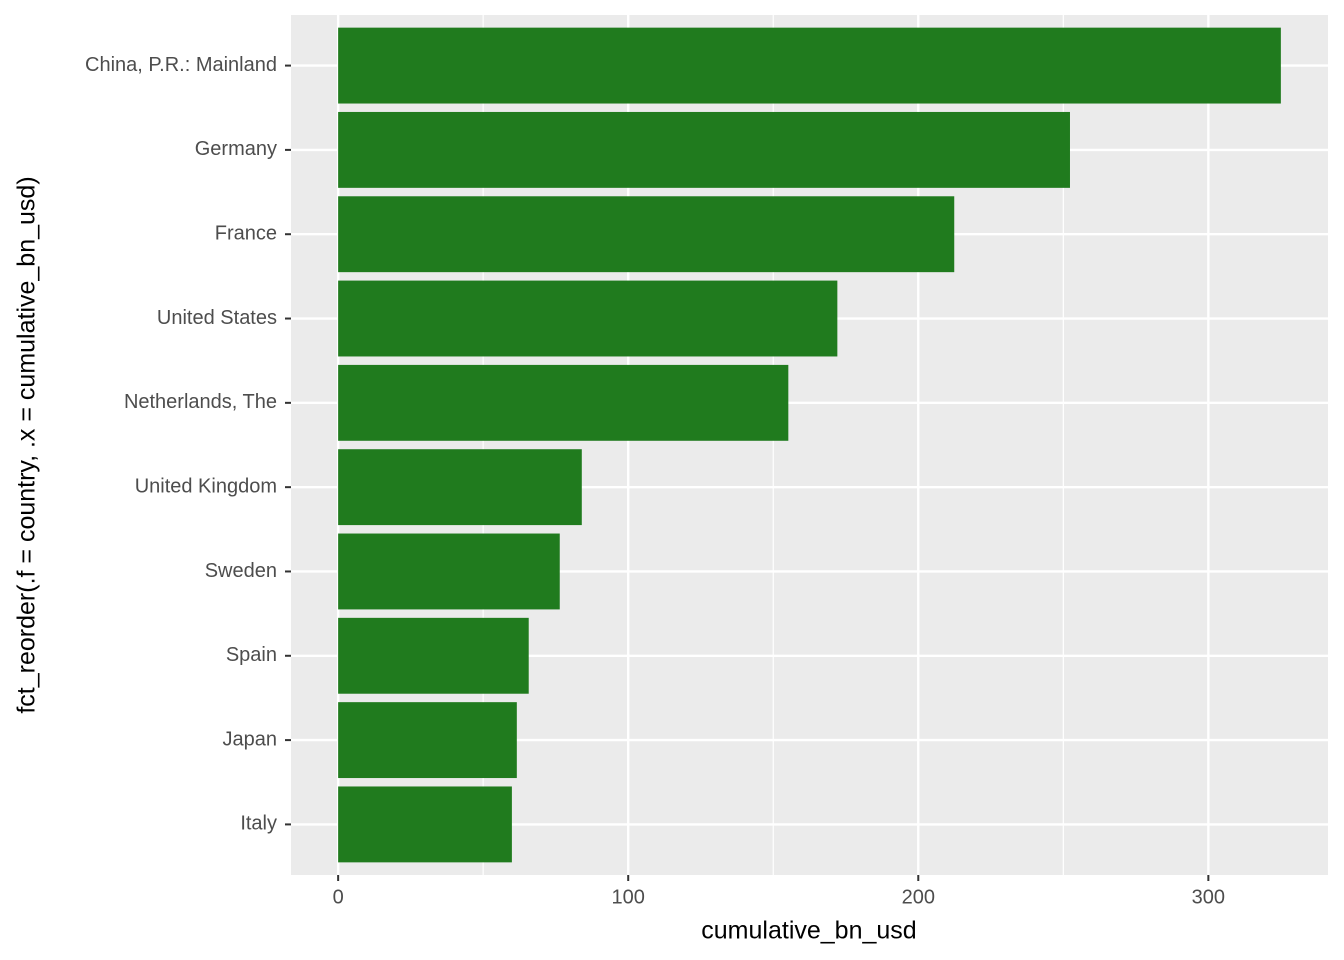 This screenshot has width=1344, height=960. Describe the element at coordinates (181, 65) in the screenshot. I see `y-tick-label: China, P.R.: Mainland` at that location.